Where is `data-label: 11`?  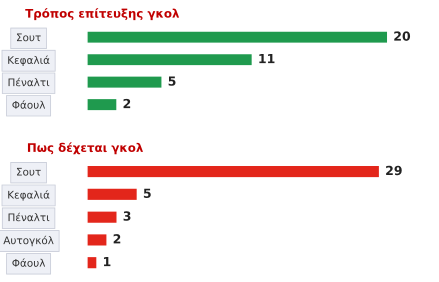 data-label: 11 is located at coordinates (266, 59).